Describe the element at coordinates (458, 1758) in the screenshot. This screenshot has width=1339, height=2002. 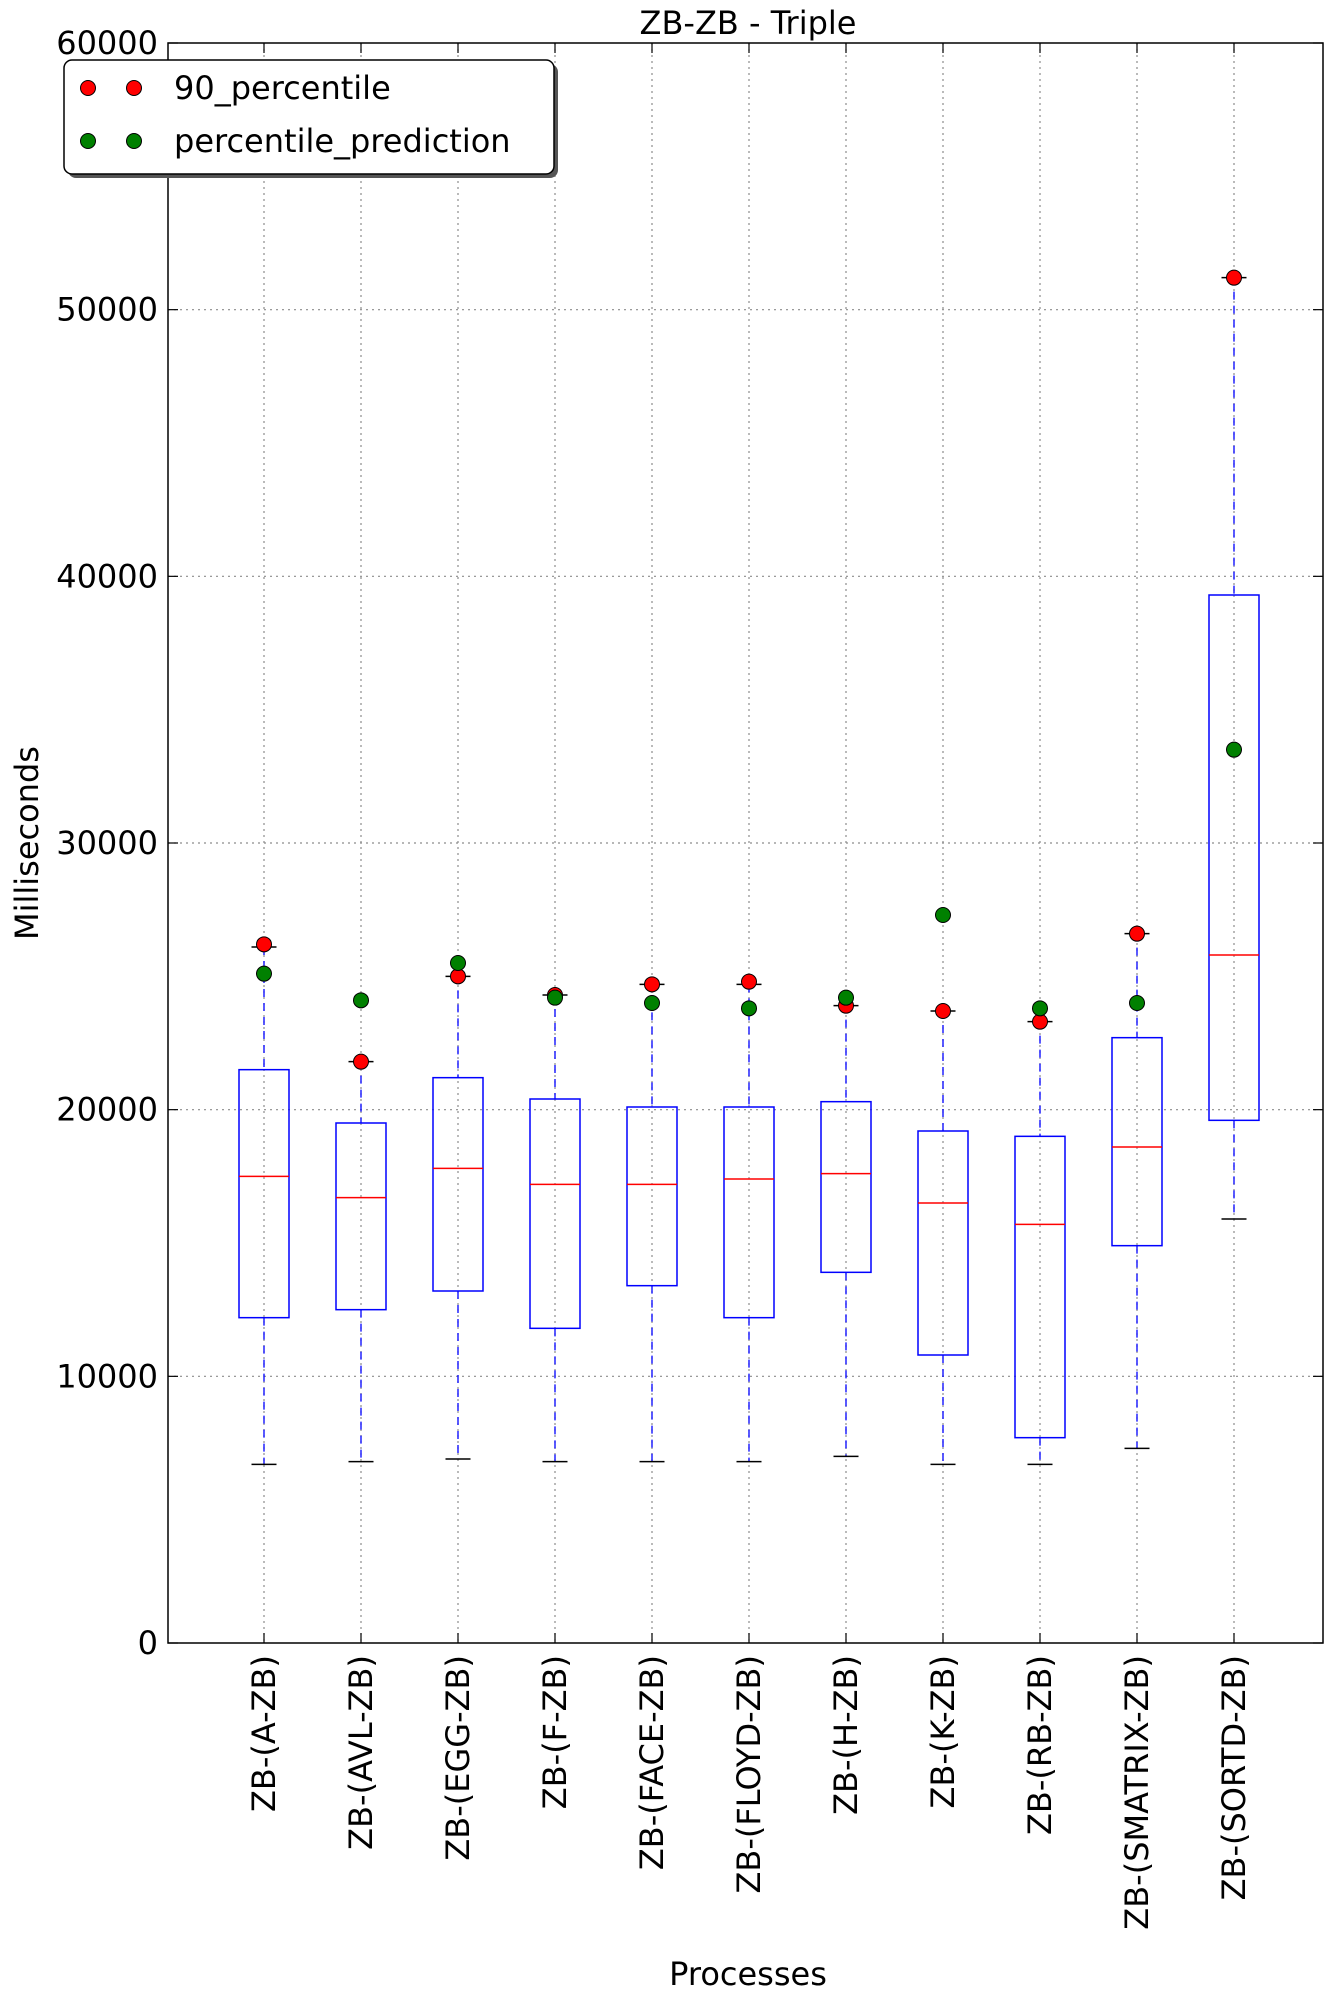
I see `x-tick-label: ZB-(EGG-ZB)` at that location.